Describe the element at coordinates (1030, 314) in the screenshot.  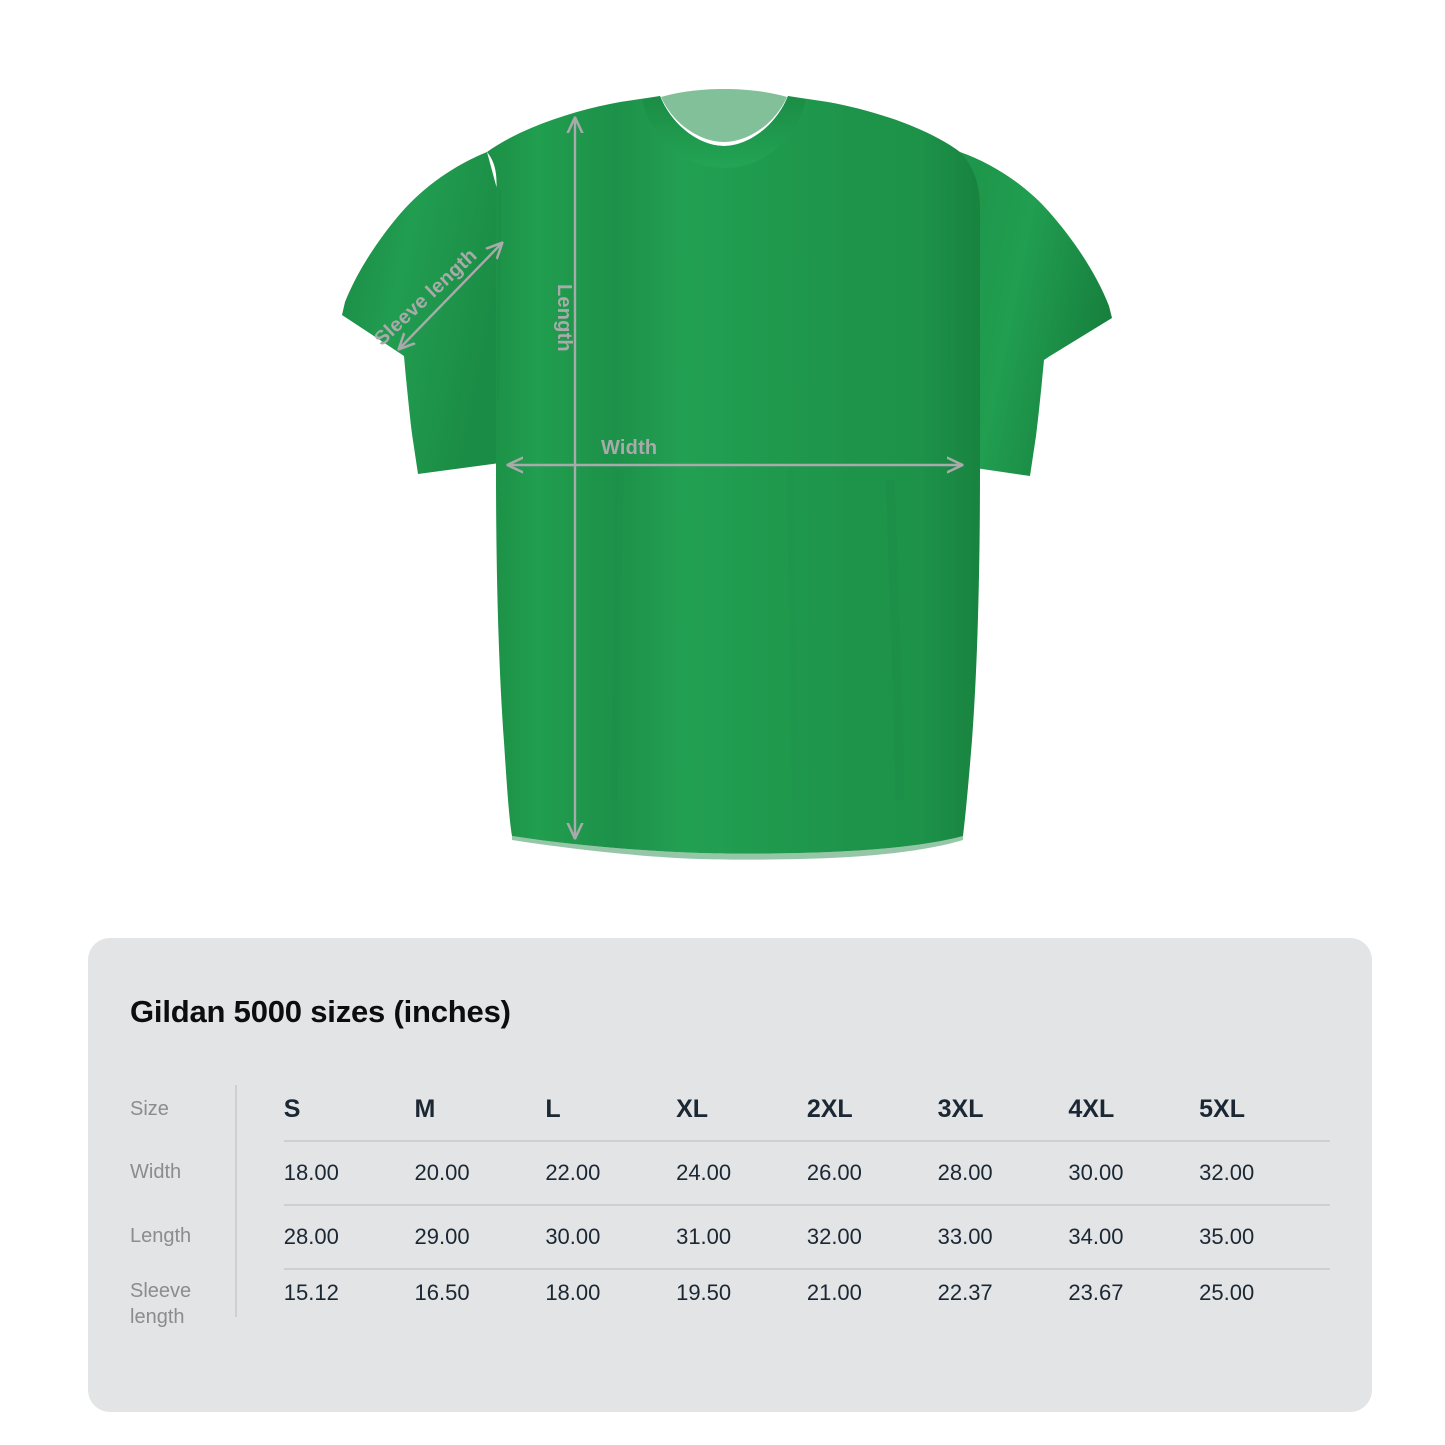
I see `right-sleeve` at that location.